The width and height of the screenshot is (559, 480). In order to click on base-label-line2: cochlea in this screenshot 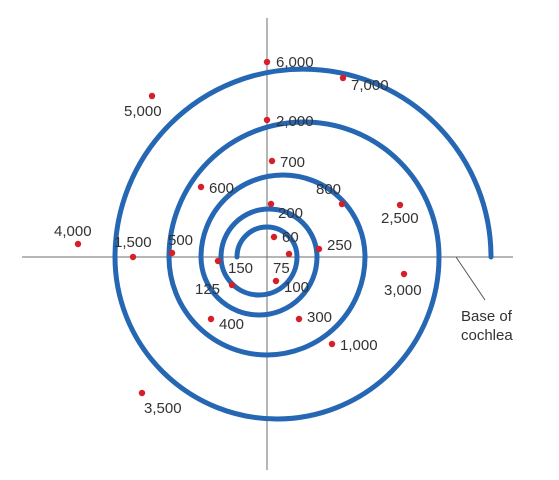, I will do `click(487, 335)`.